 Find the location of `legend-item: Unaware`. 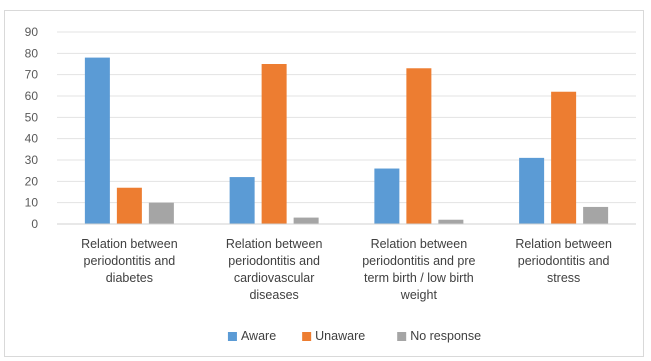

legend-item: Unaware is located at coordinates (333, 336).